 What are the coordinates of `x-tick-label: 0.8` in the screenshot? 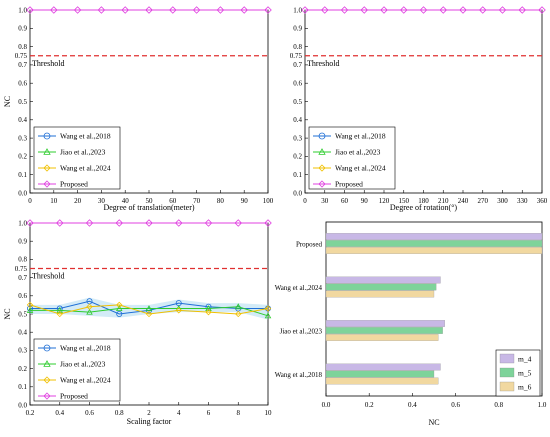 It's located at (119, 413).